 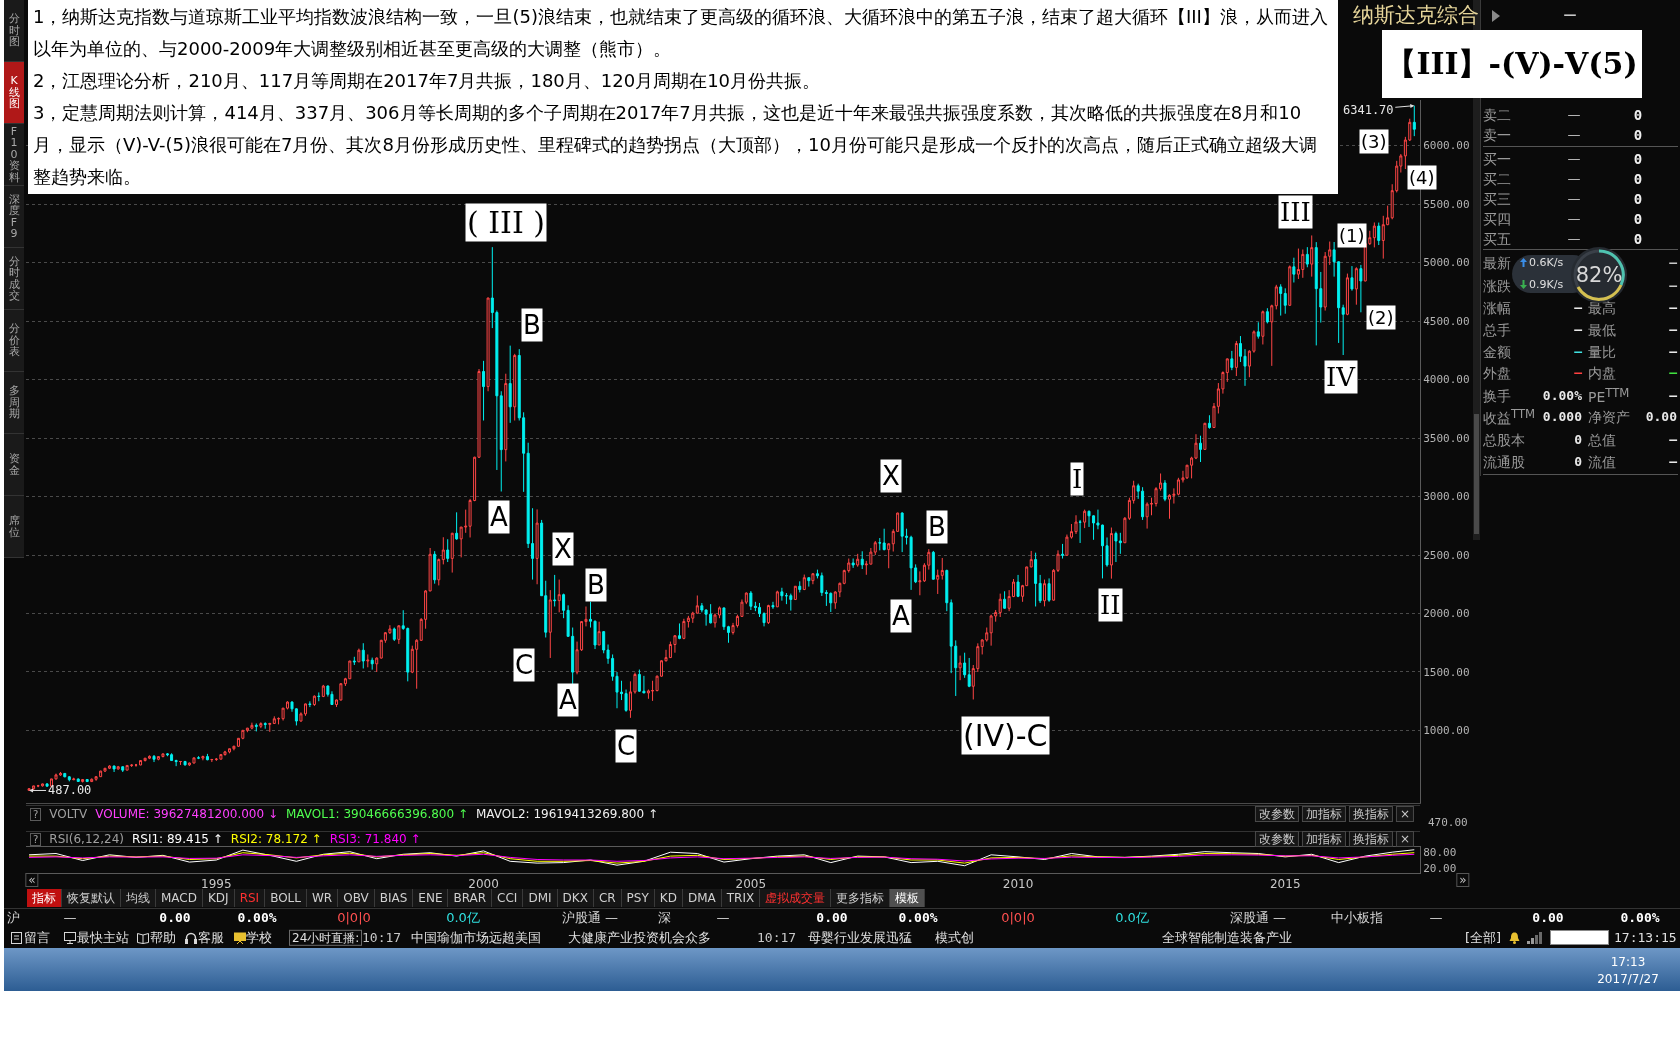 What do you see at coordinates (1276, 814) in the screenshot?
I see `text: 改参数` at bounding box center [1276, 814].